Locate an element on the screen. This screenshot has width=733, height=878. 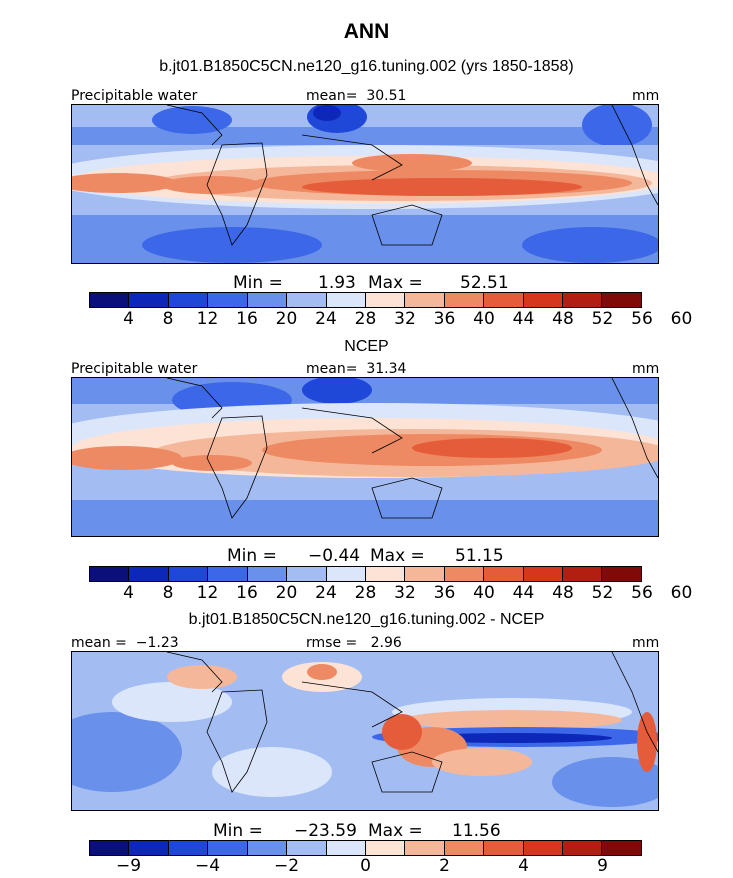
colorbar-tick-label: 44 is located at coordinates (523, 593).